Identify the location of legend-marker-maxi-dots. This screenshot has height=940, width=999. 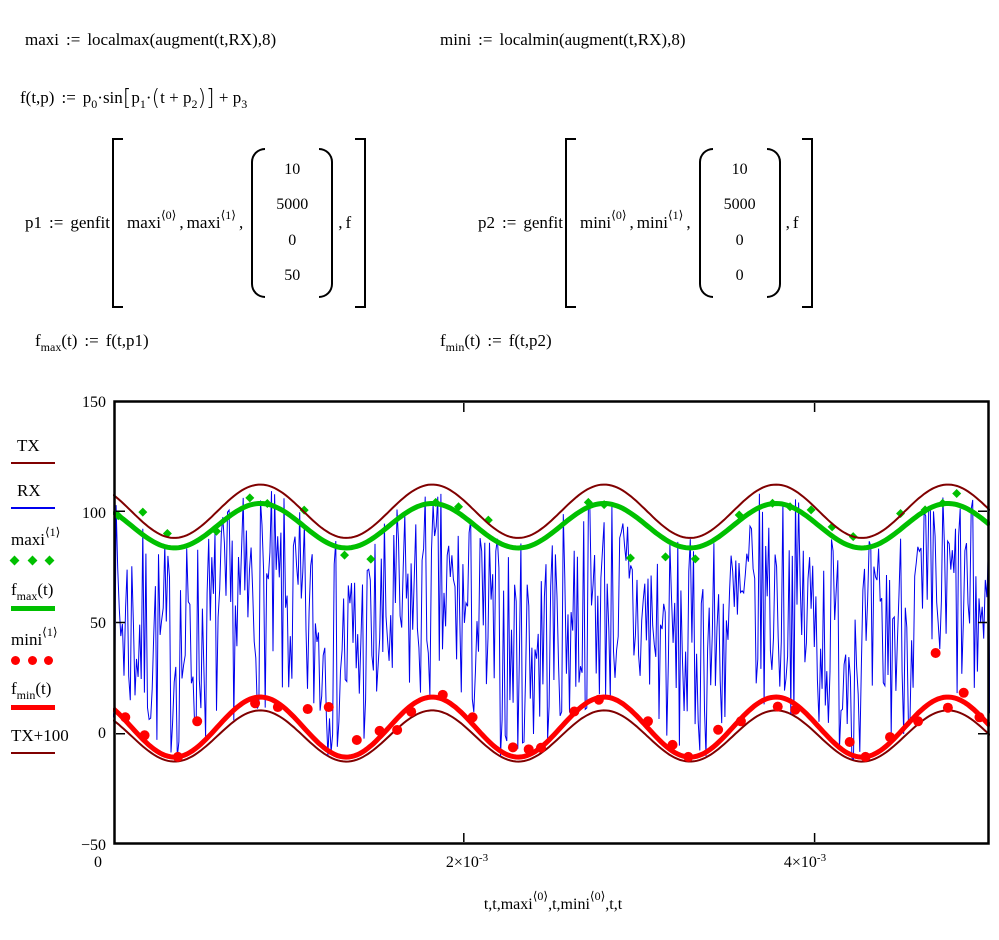
(32, 560).